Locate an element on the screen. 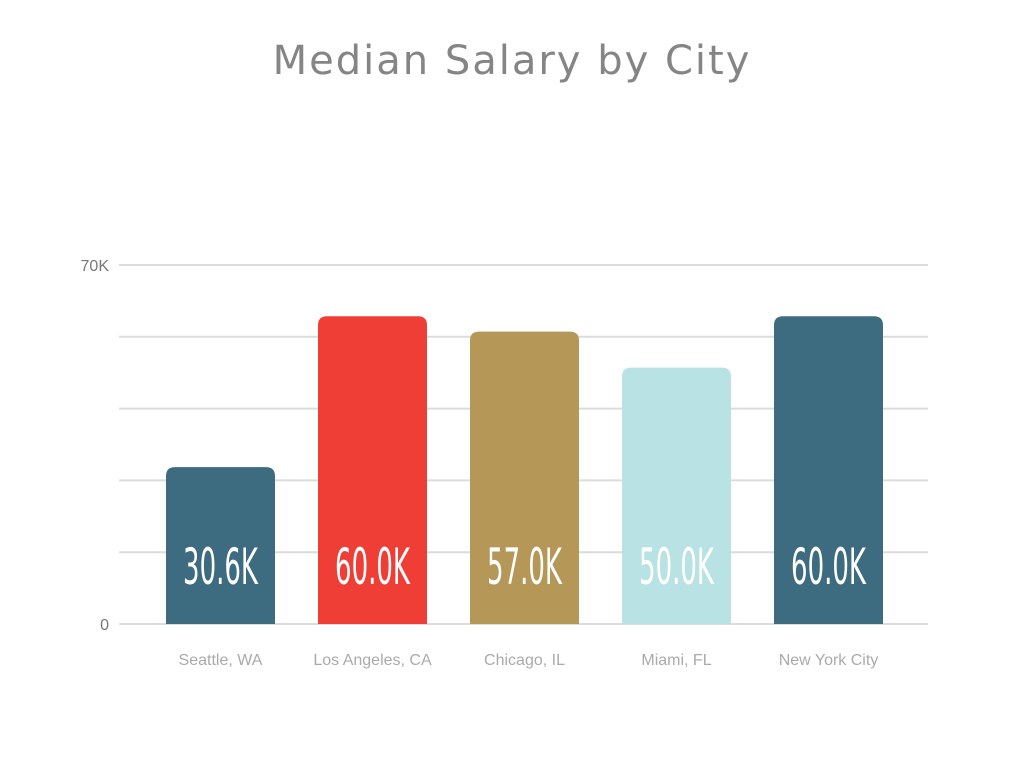 The image size is (1024, 768). y-tick-label: 0 is located at coordinates (104, 625).